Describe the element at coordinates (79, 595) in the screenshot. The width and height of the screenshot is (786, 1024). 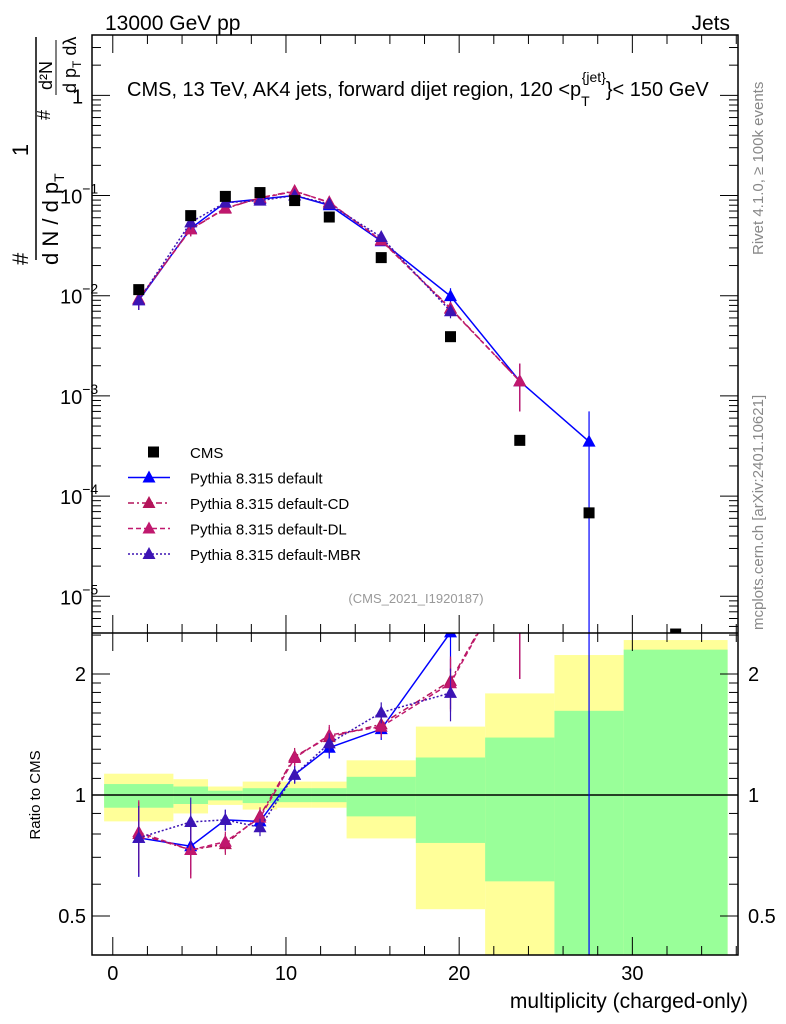
I see `y-tick-label: 10⁻⁵` at that location.